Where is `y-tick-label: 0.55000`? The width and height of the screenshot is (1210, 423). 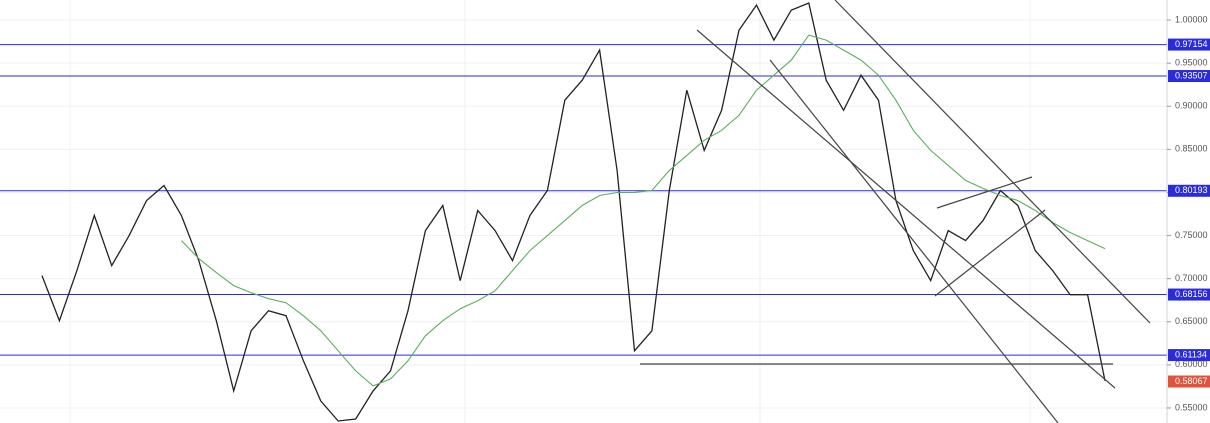 y-tick-label: 0.55000 is located at coordinates (1191, 407).